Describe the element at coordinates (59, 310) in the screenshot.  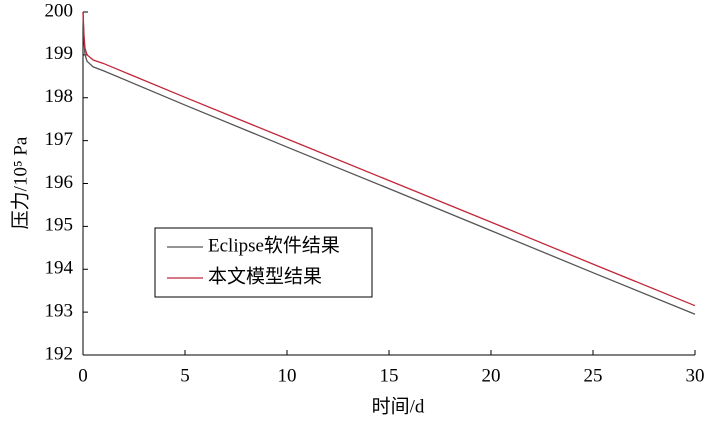
I see `y-tick-label: 193` at that location.